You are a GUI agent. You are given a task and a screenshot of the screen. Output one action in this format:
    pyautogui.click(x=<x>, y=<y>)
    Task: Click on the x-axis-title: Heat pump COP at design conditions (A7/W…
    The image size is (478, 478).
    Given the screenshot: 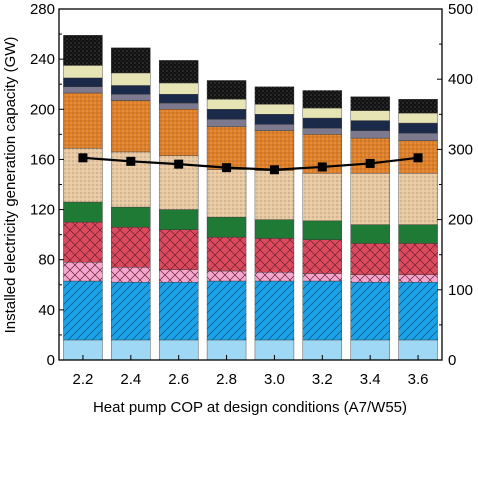 What is the action you would take?
    pyautogui.click(x=250, y=407)
    